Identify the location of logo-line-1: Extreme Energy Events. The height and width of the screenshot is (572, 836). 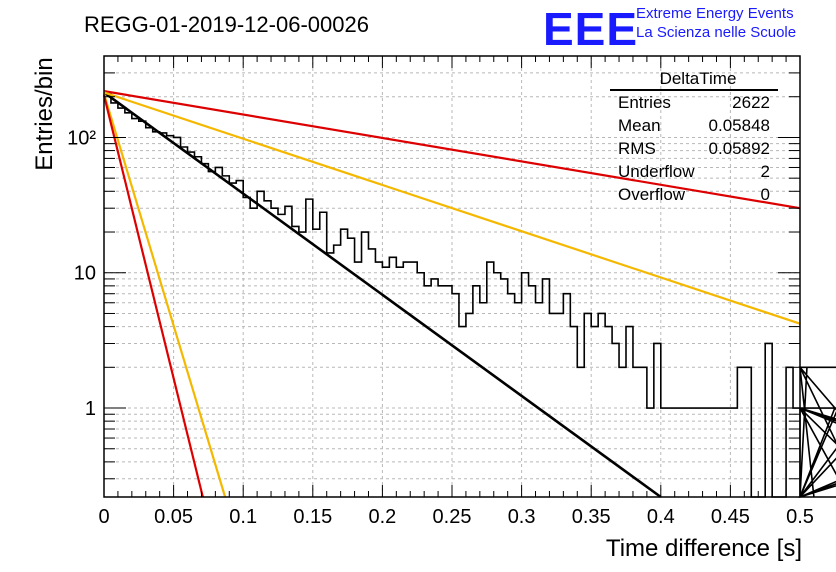
(715, 13).